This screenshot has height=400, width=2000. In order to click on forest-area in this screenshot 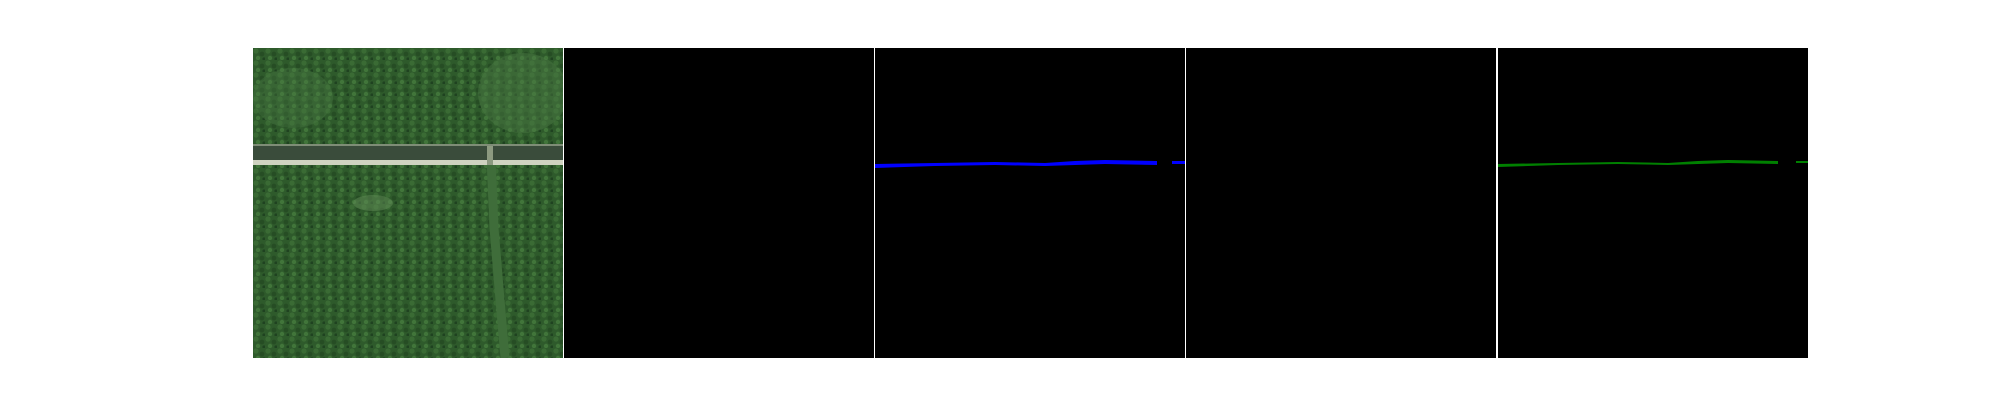, I will do `click(408, 203)`.